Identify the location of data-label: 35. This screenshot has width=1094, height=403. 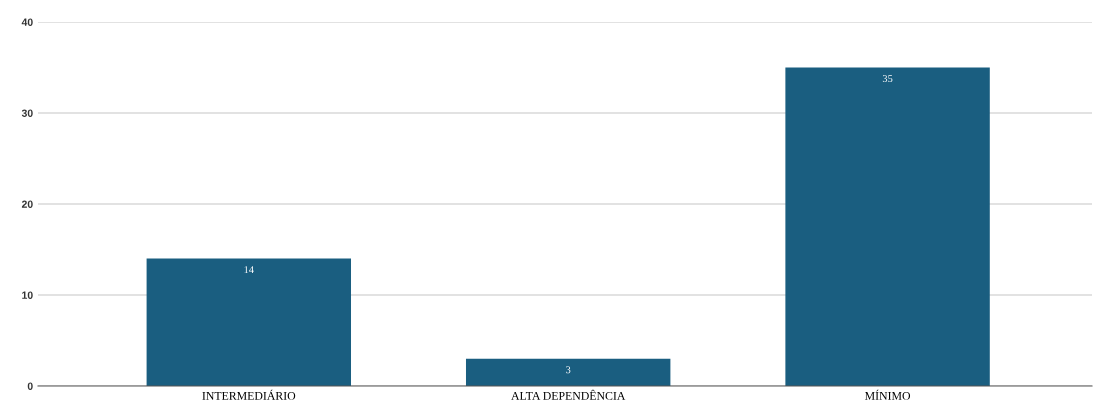
(887, 79).